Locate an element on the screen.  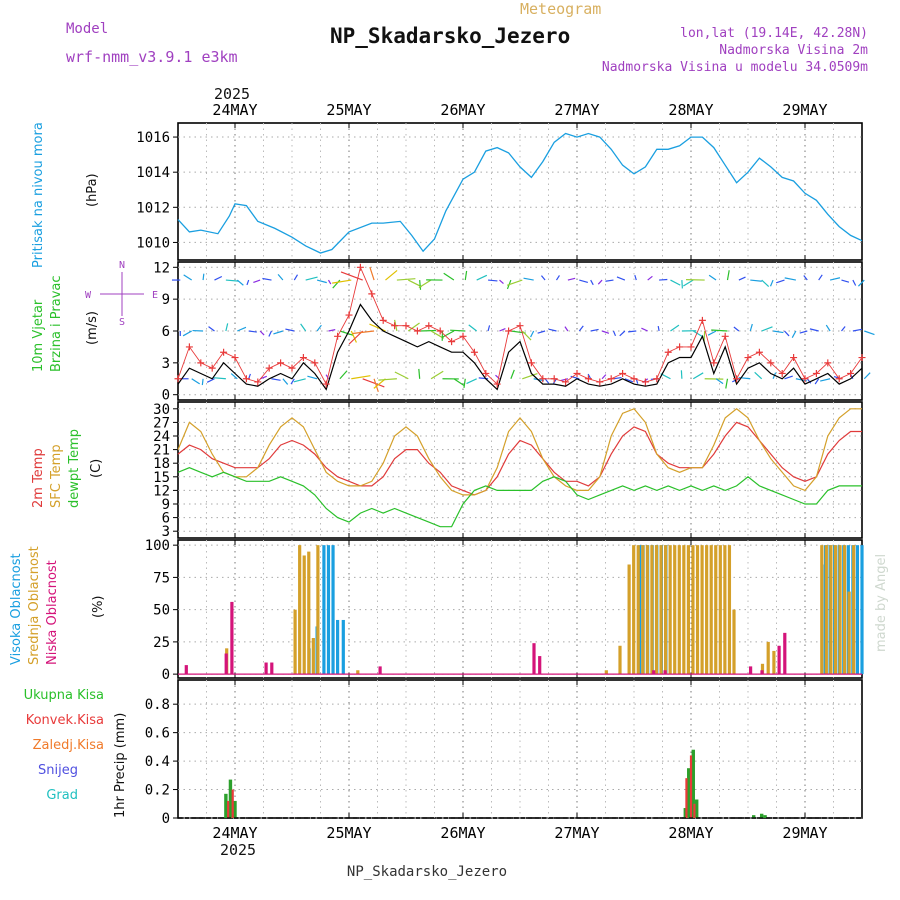
day-label-top: 27MAY is located at coordinates (576, 110).